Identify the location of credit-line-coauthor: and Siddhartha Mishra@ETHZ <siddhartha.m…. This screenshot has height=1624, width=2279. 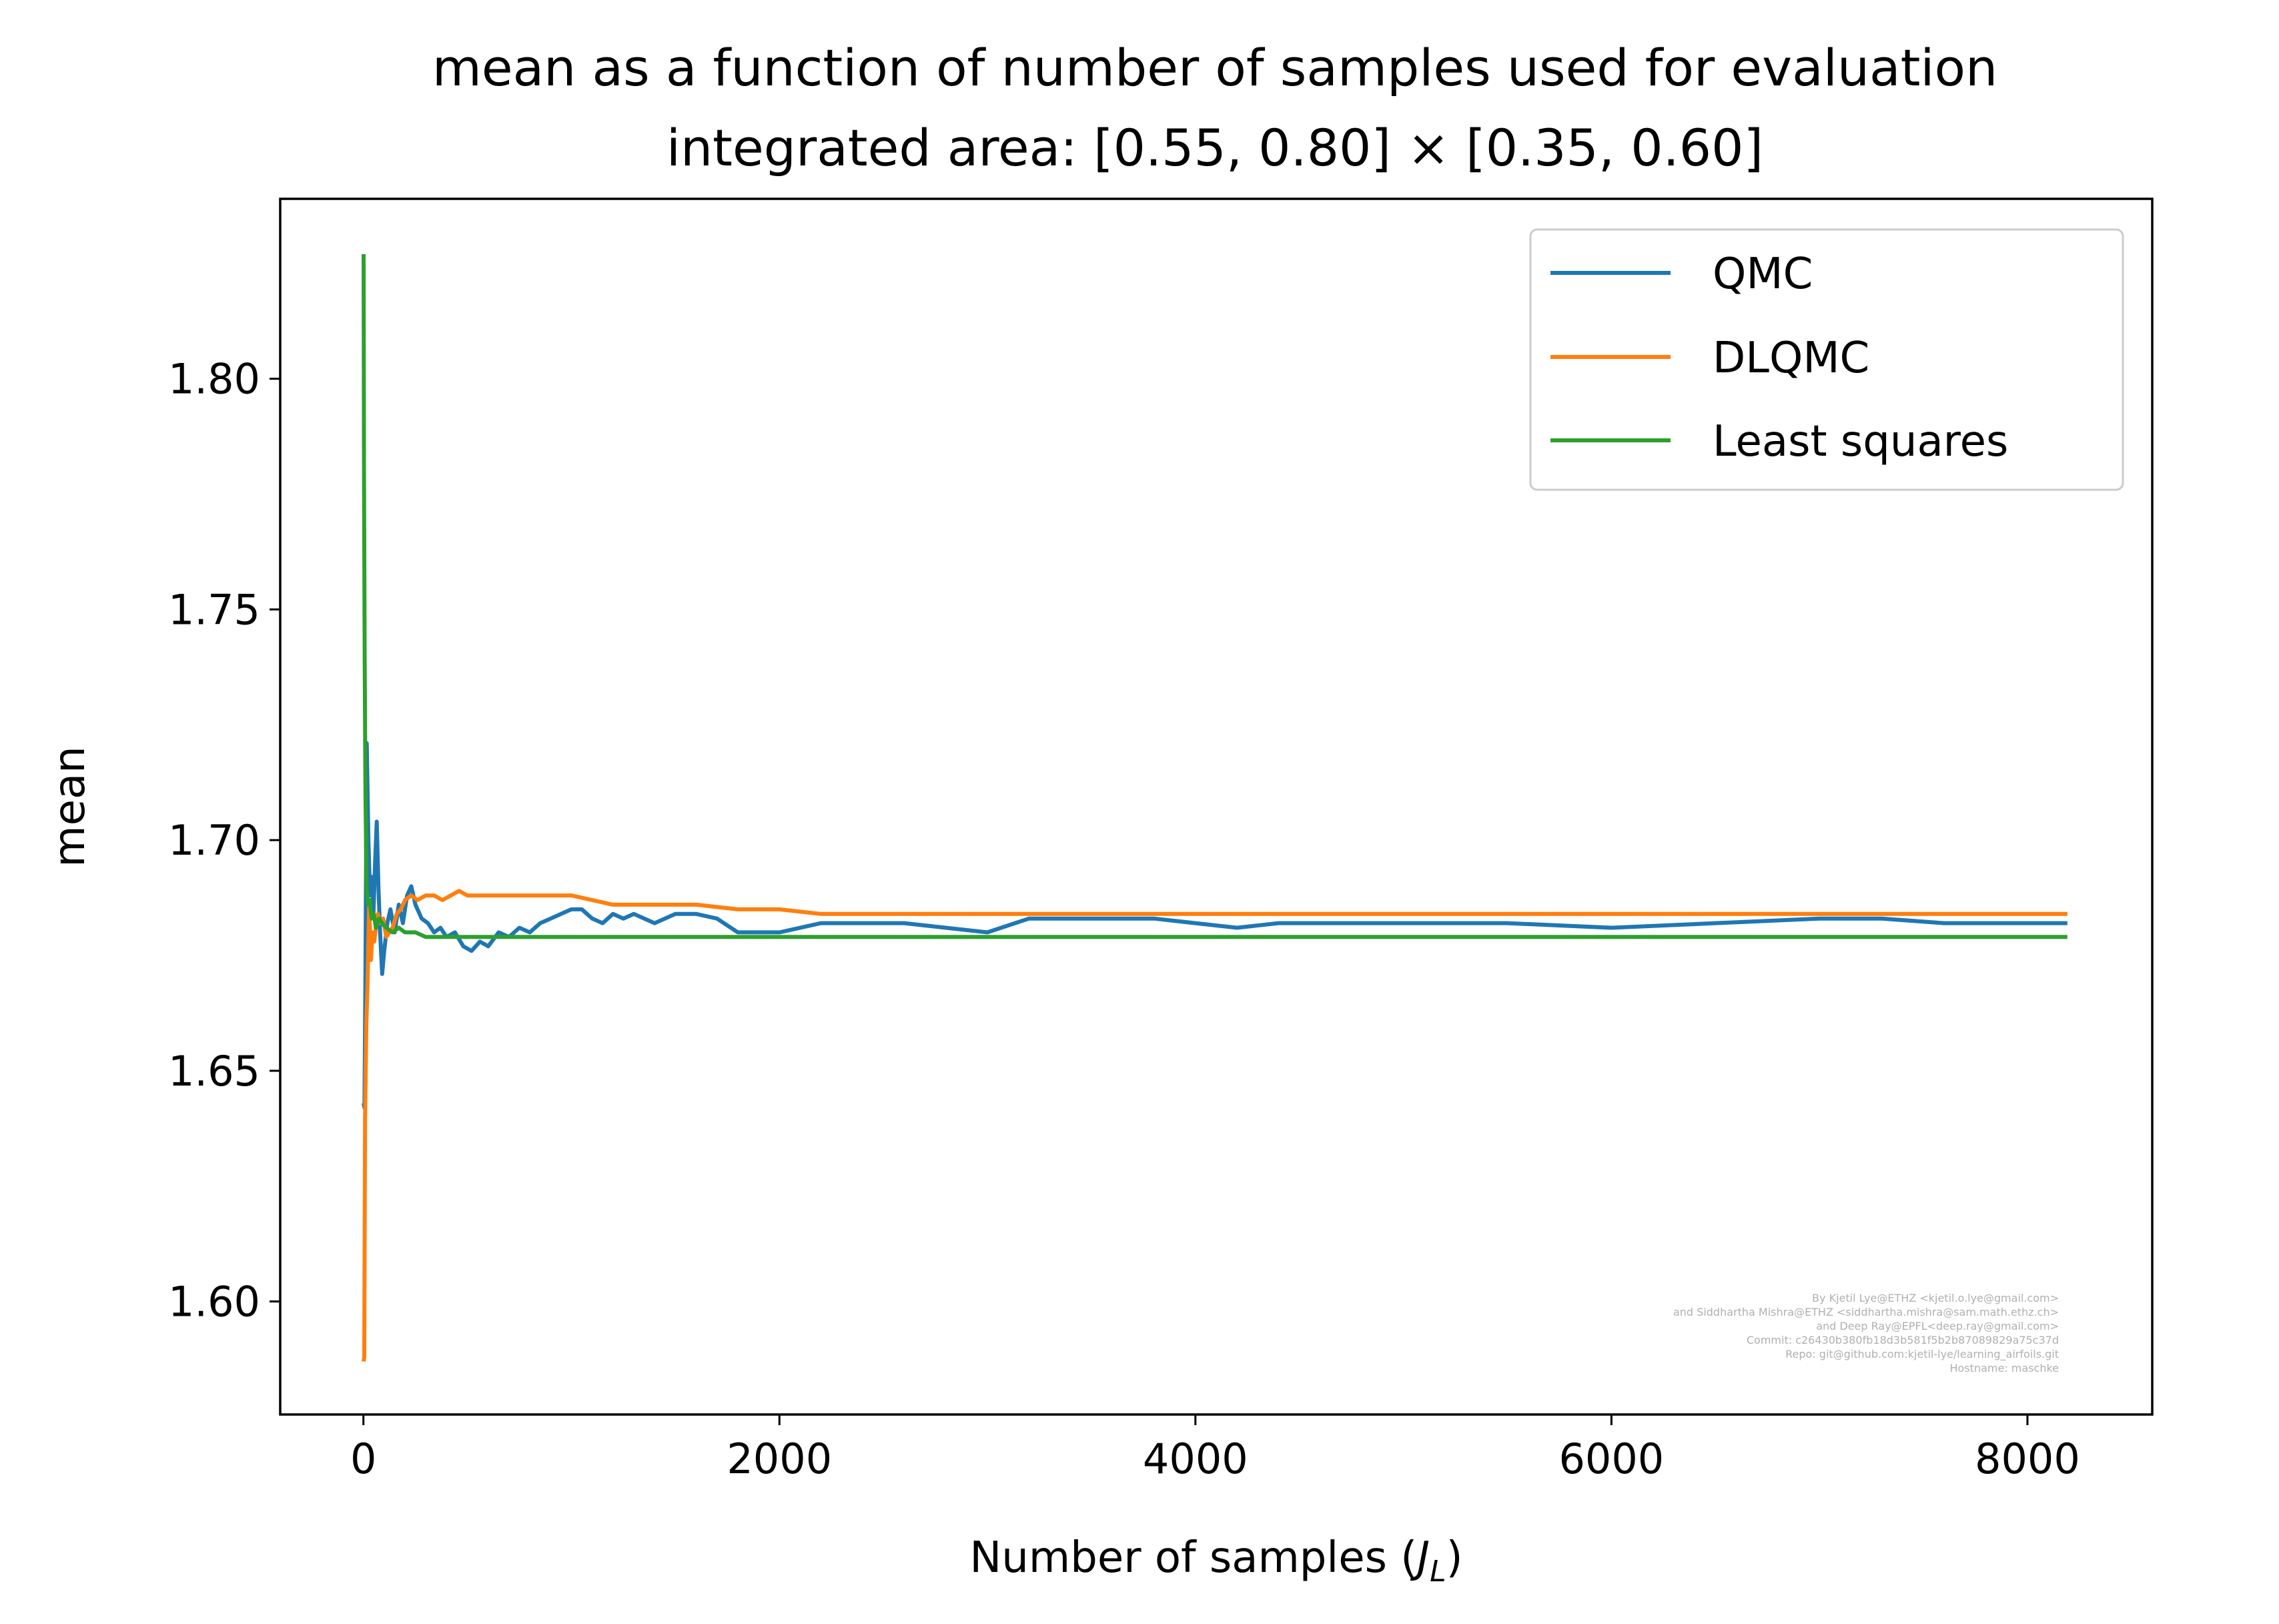
(1866, 1312).